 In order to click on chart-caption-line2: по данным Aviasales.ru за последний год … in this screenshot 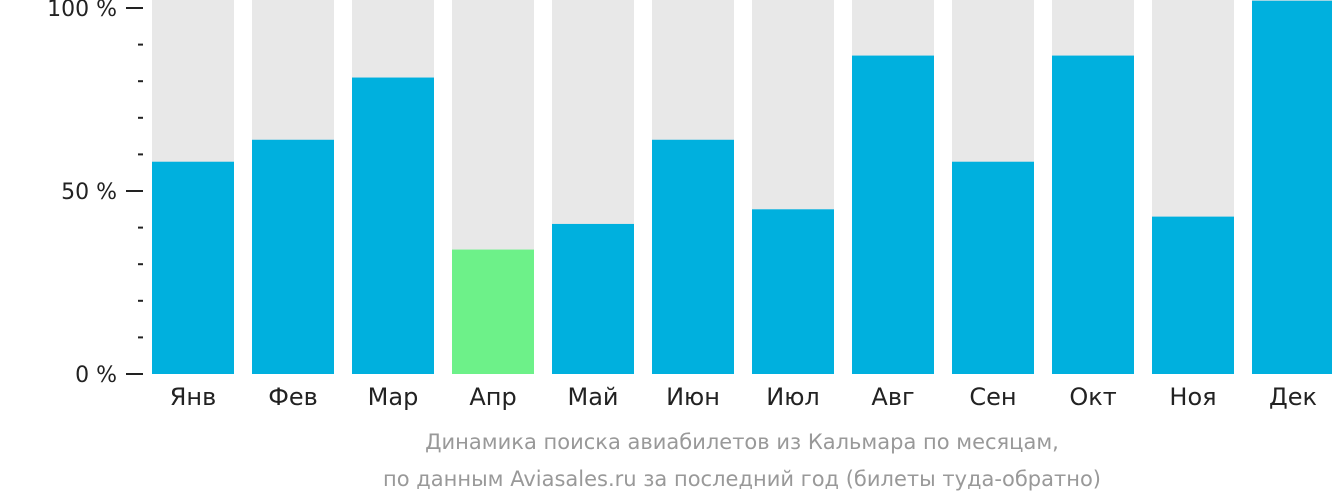, I will do `click(742, 479)`.